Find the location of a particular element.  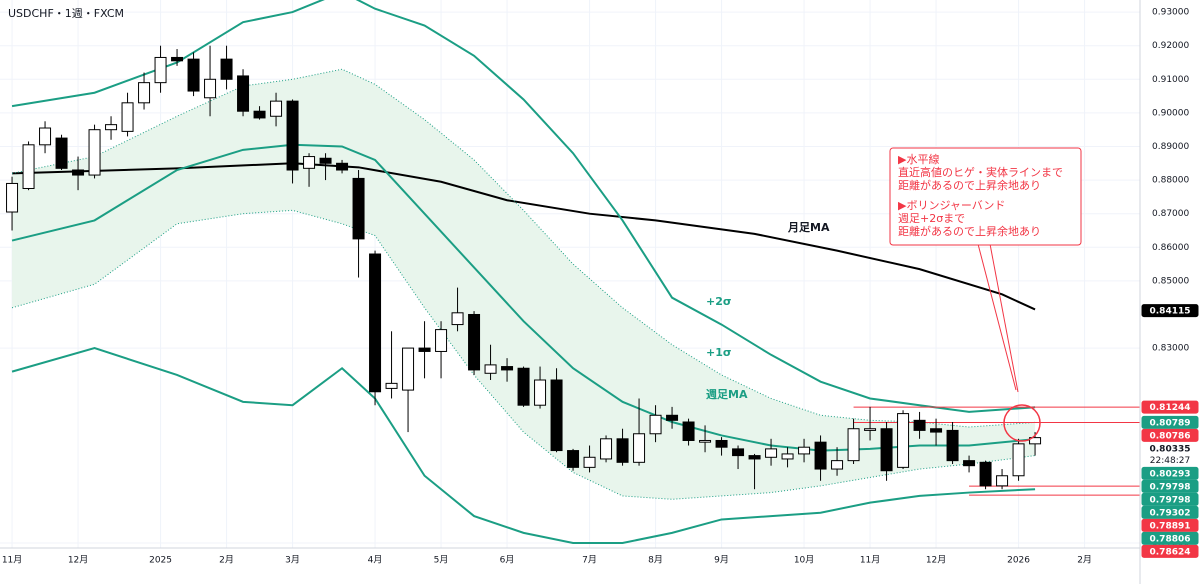

y-tick-label: 0.91000 is located at coordinates (1170, 80).